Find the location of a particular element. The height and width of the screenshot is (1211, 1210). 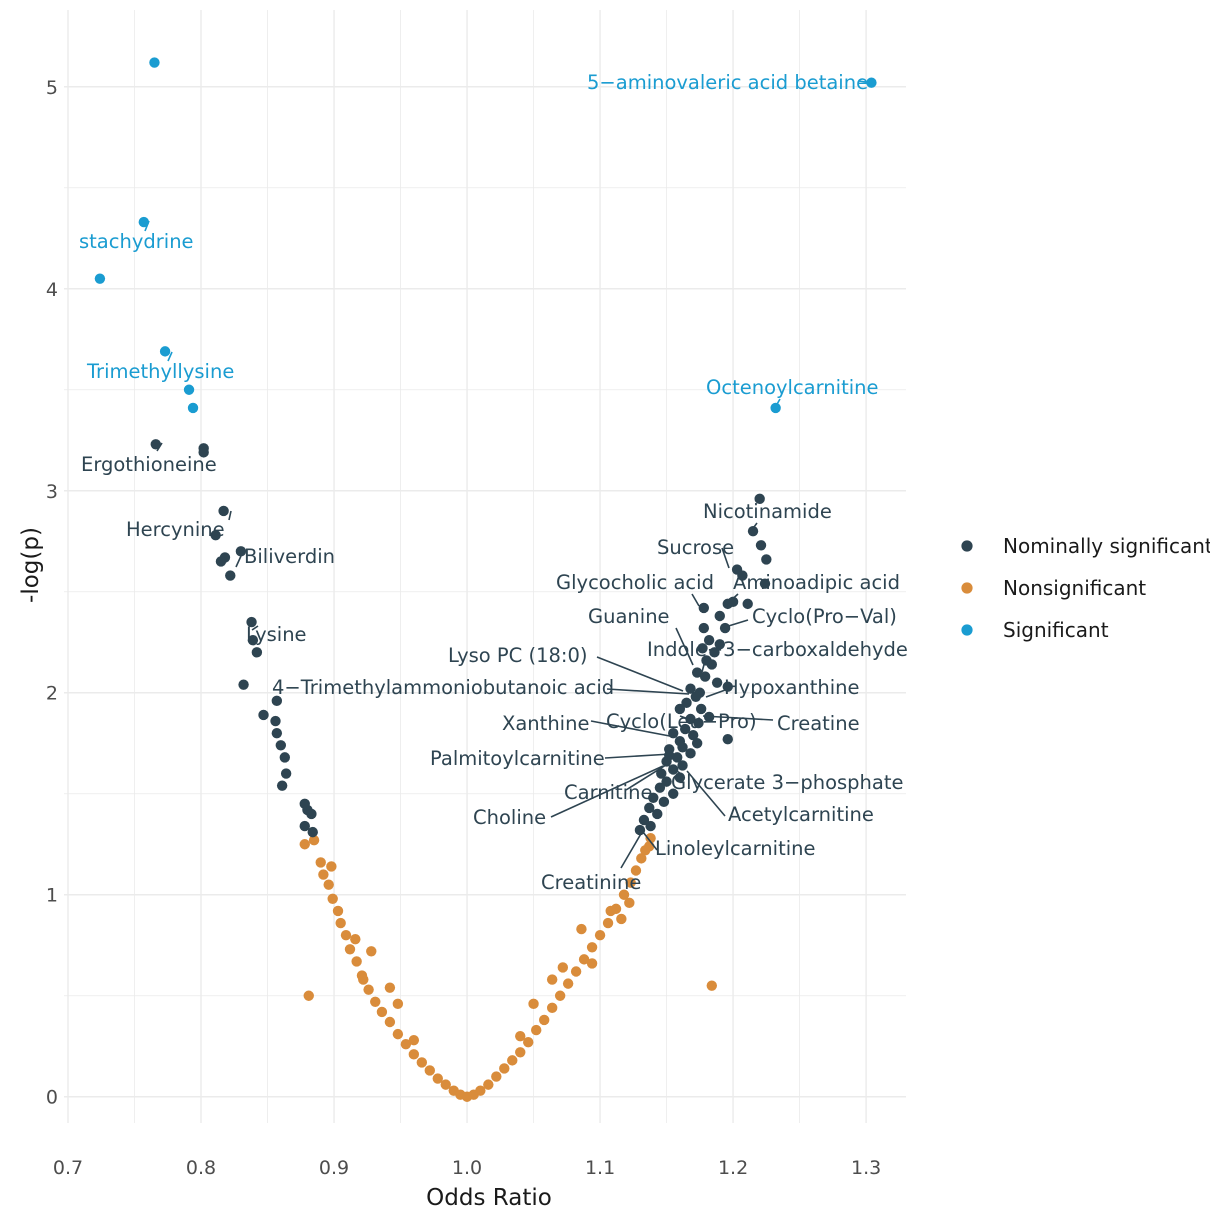

point-label: Glycocholic acid is located at coordinates (635, 582).